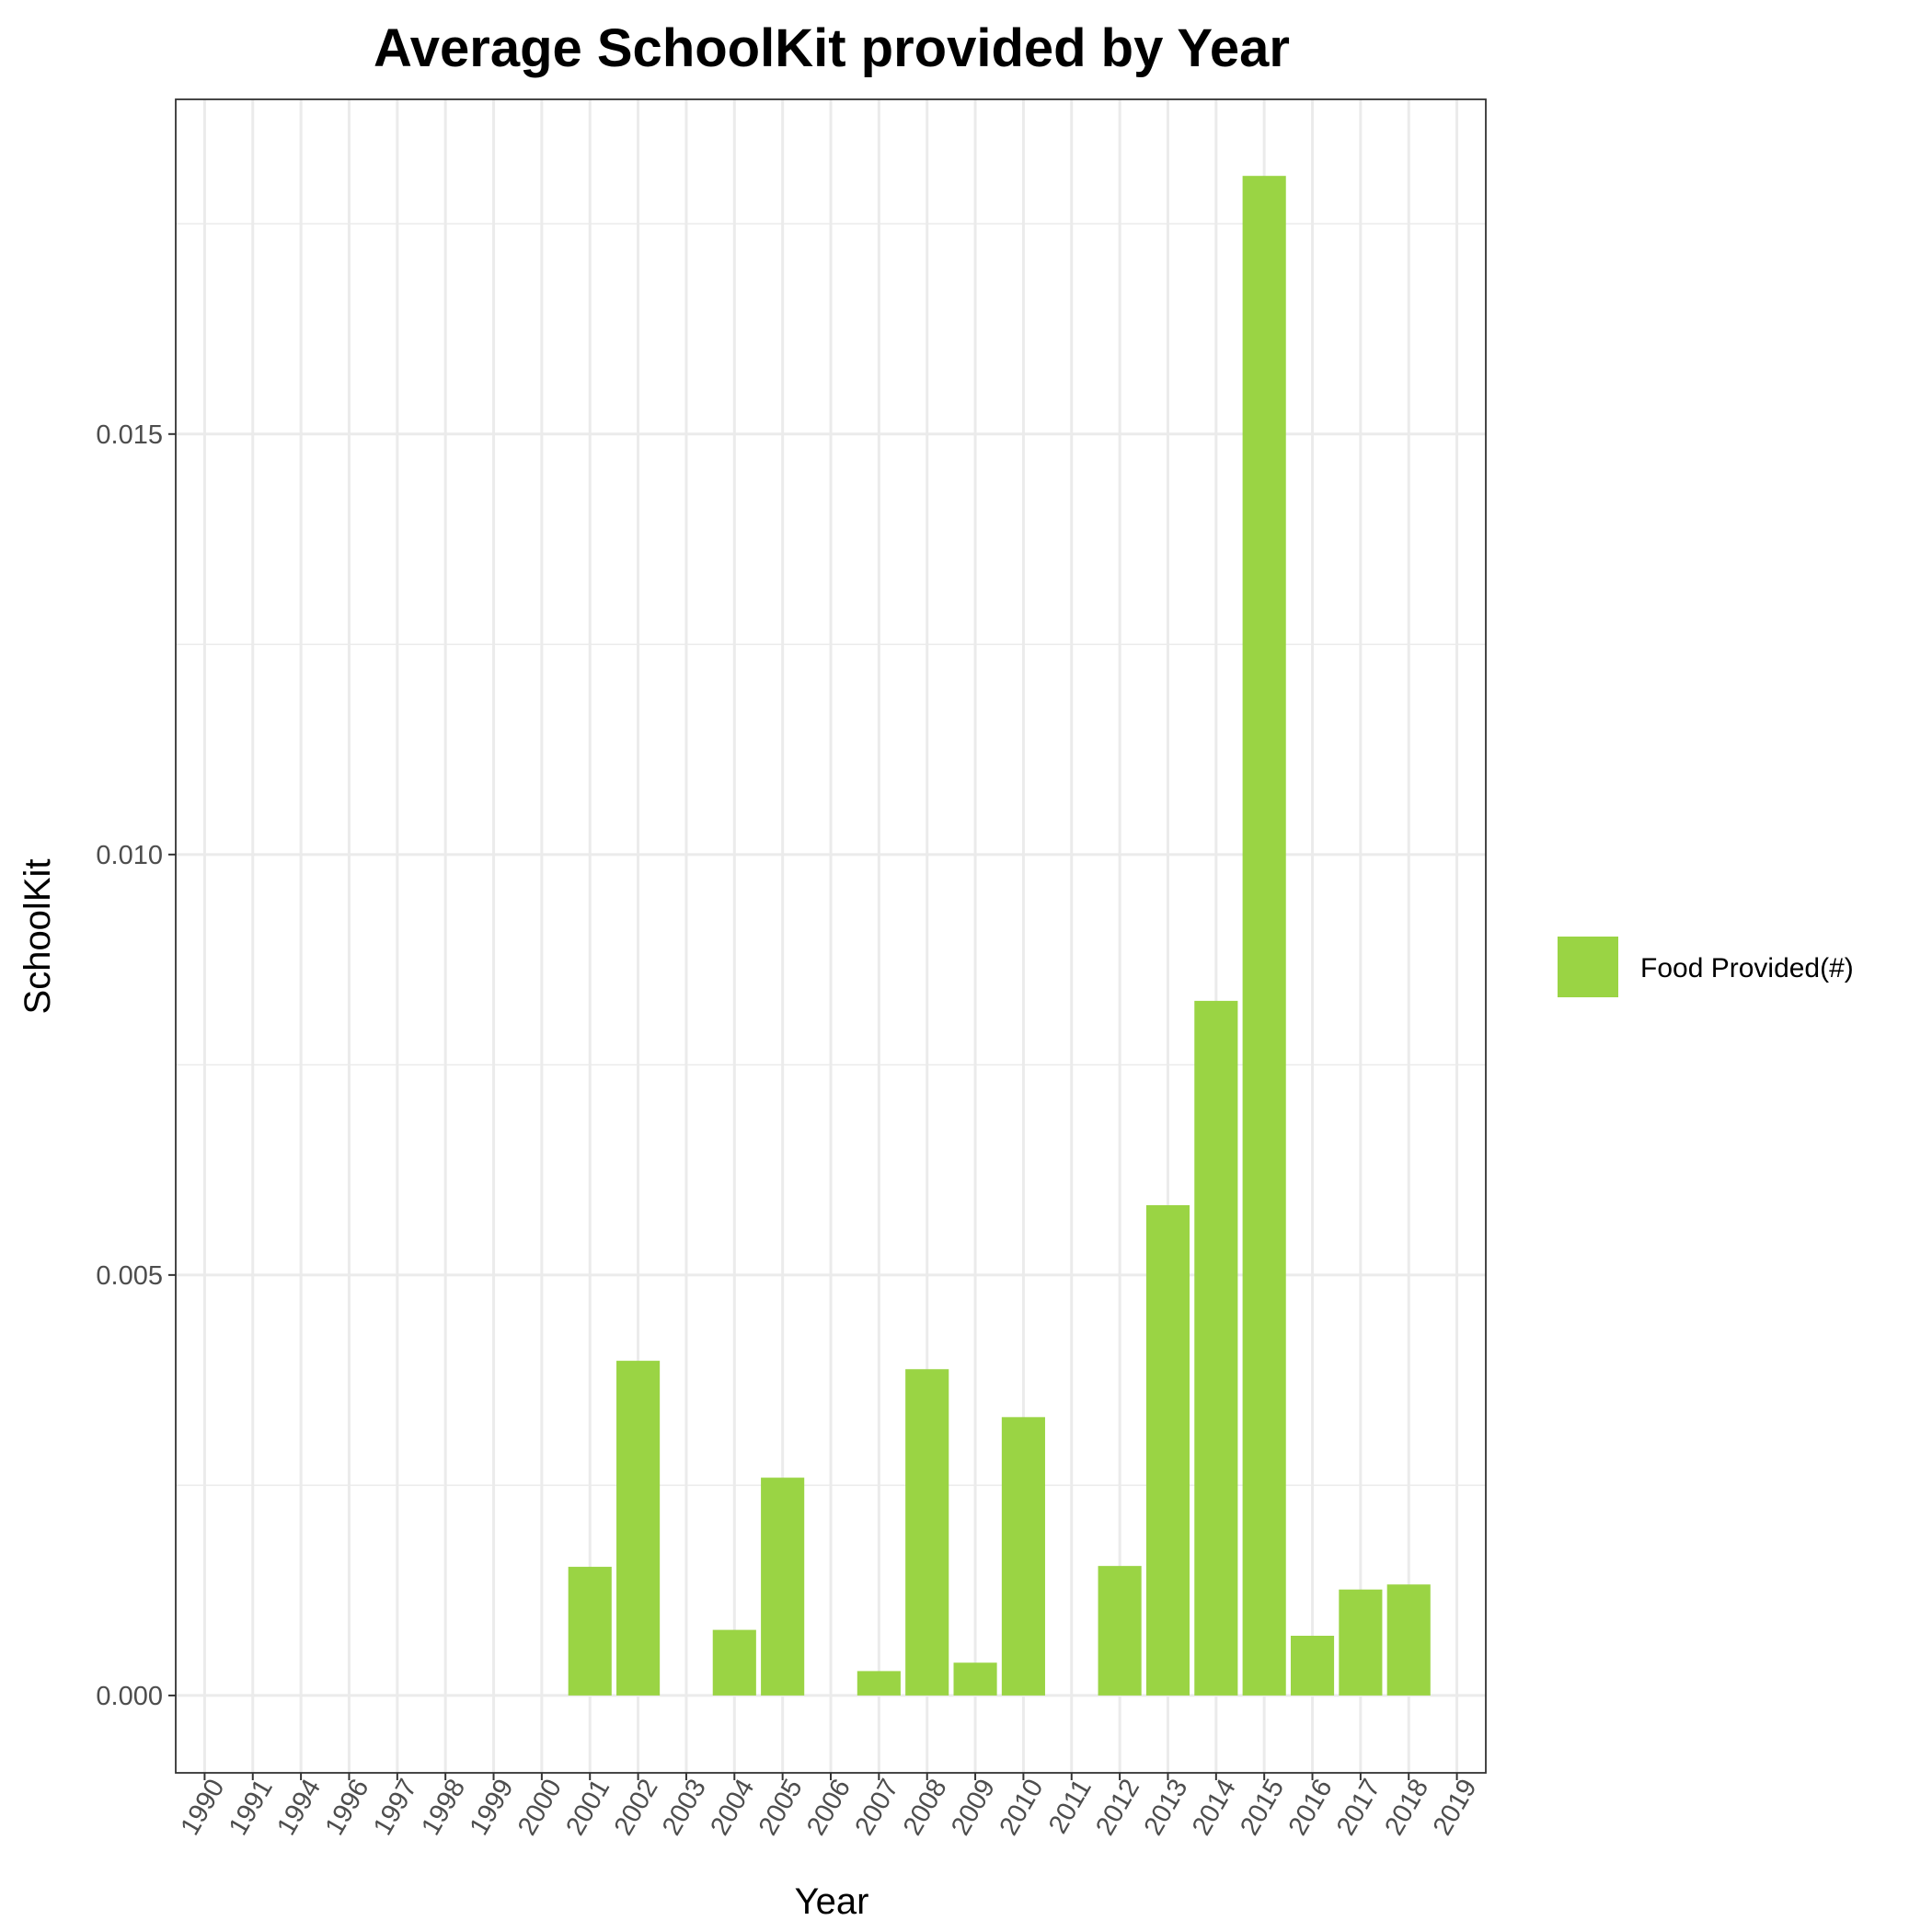  I want to click on x-tick-label: 2010, so click(1022, 1808).